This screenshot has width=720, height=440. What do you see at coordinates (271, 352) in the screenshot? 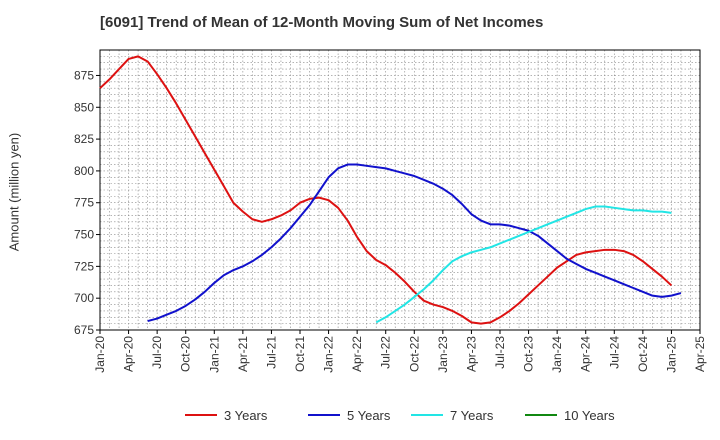
I see `x-tick-label: Jul-21` at bounding box center [271, 352].